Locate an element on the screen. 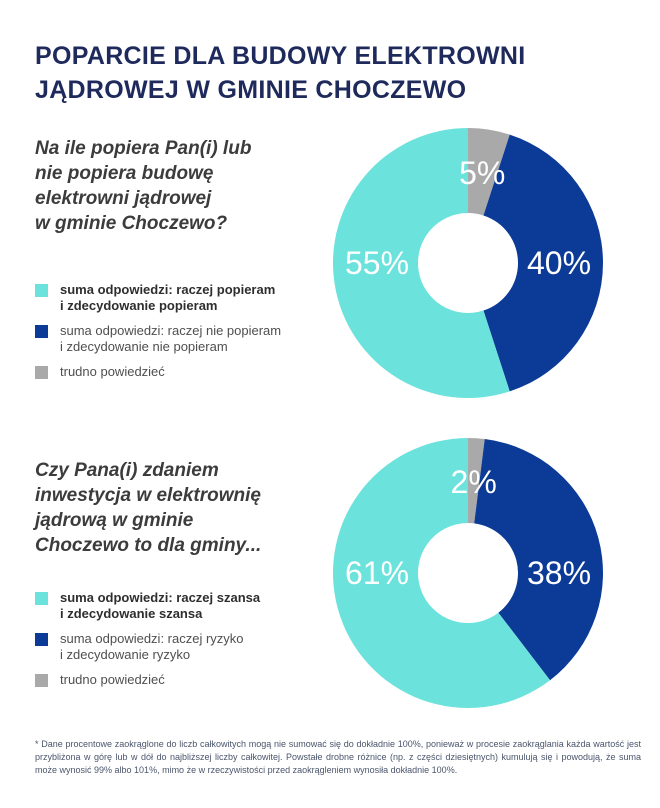 The image size is (660, 808). slice-percent-label: 40% is located at coordinates (559, 263).